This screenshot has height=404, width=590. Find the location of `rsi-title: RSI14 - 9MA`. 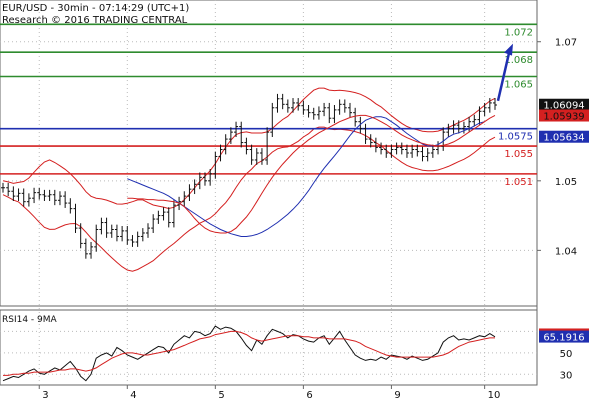

rsi-title: RSI14 - 9MA is located at coordinates (30, 320).